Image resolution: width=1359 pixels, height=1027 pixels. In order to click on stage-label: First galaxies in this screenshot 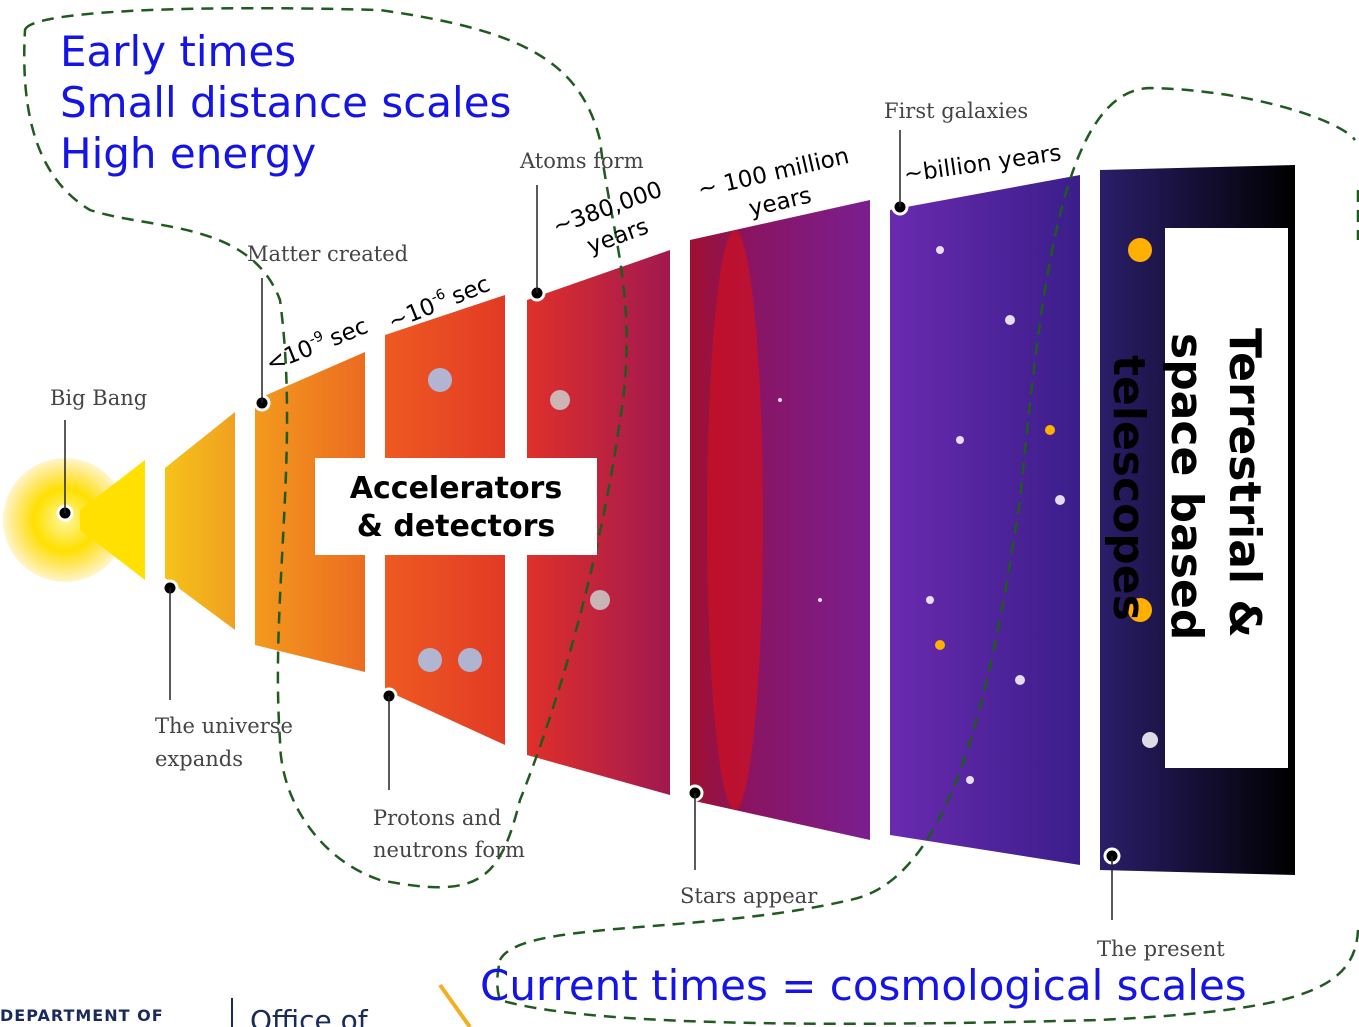, I will do `click(956, 111)`.